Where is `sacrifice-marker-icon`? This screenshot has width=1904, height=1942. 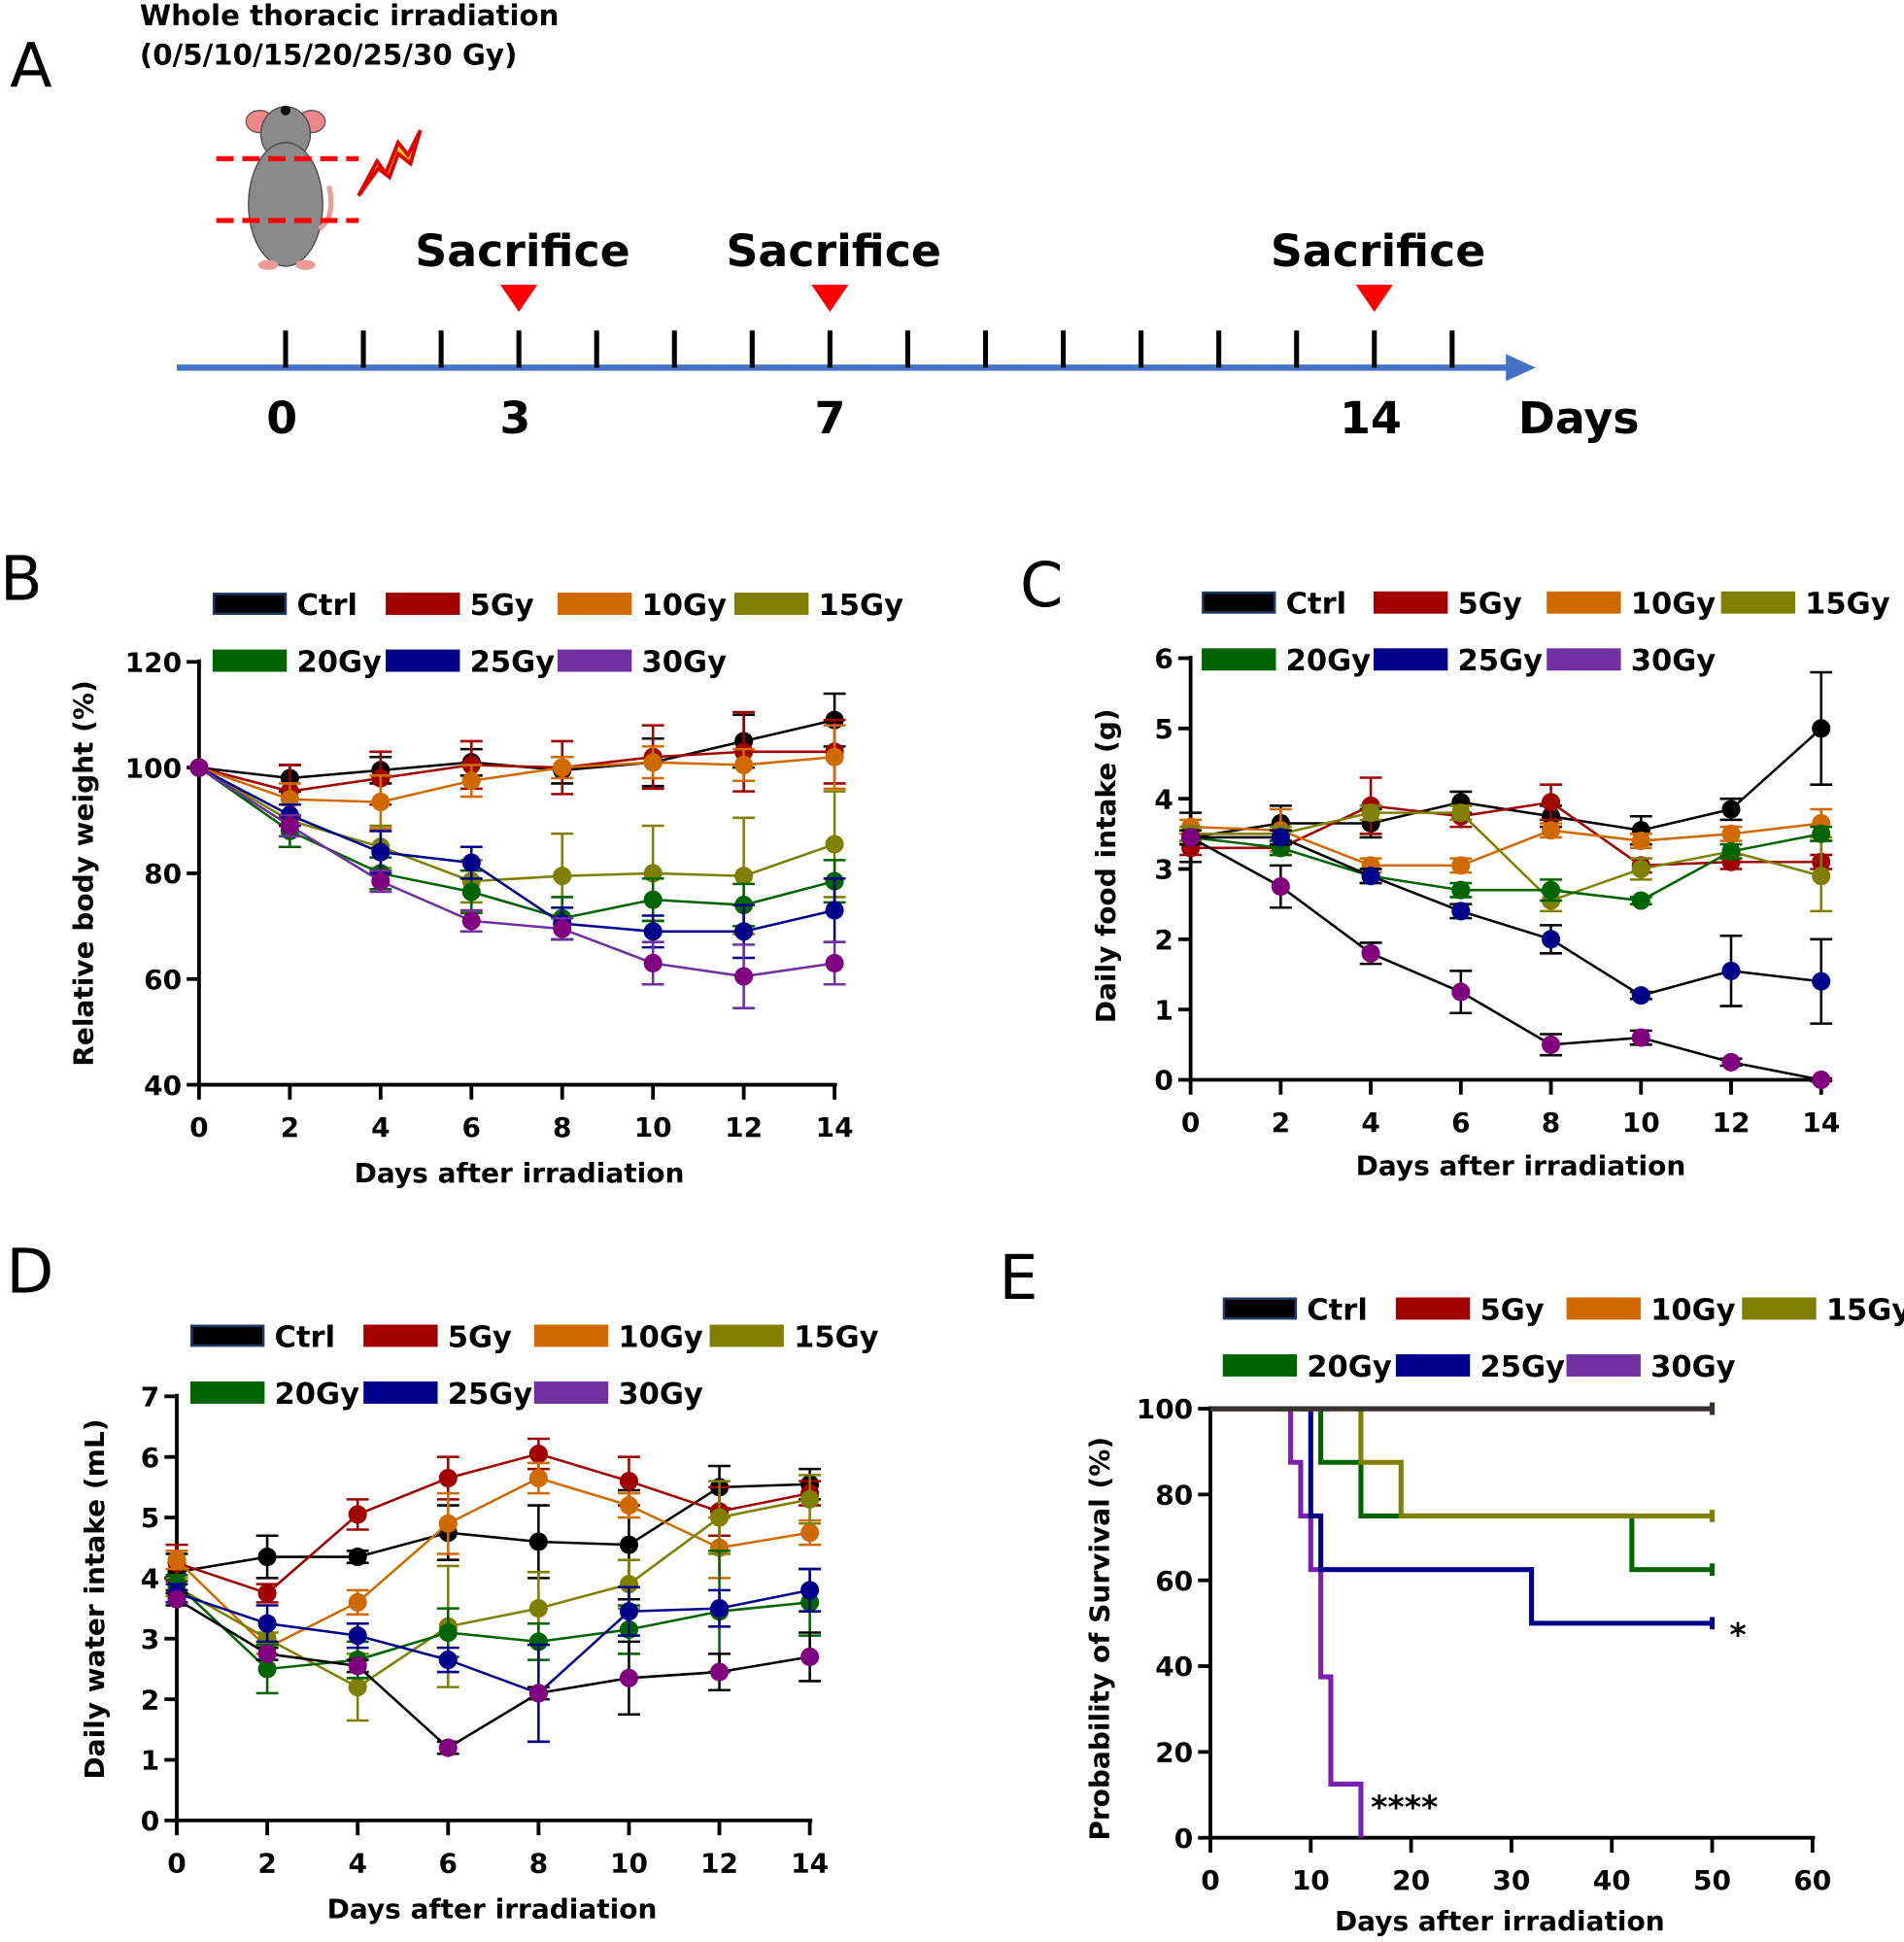 sacrifice-marker-icon is located at coordinates (830, 299).